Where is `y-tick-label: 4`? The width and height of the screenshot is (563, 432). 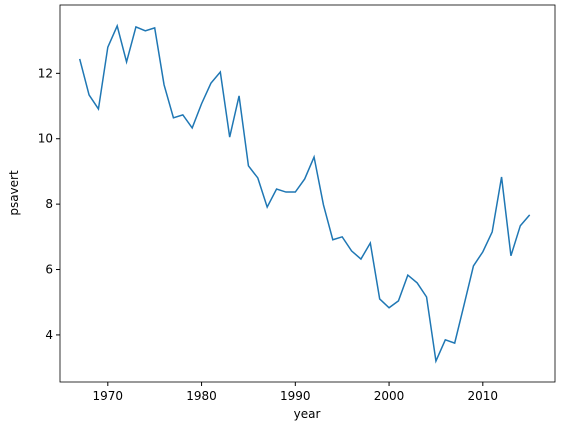
y-tick-label: 4 is located at coordinates (49, 335).